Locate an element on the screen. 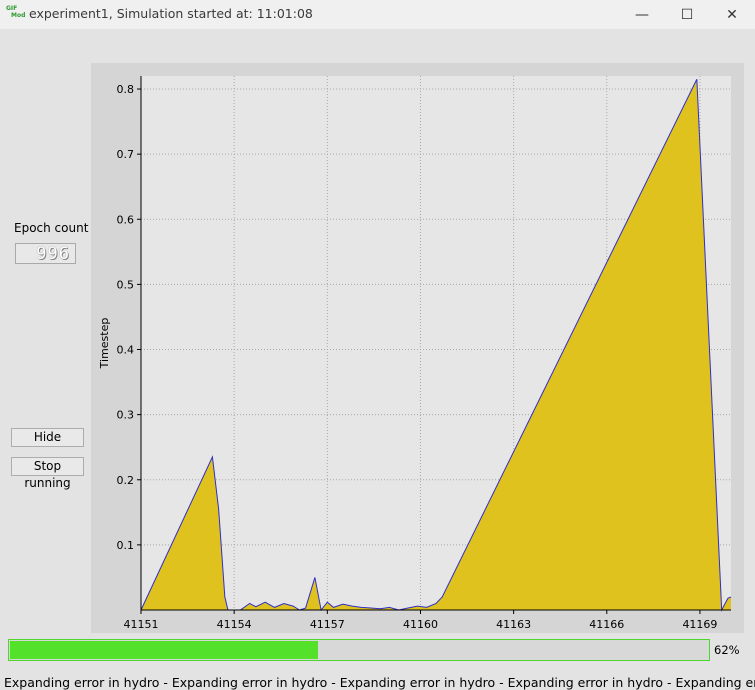  y-axis-label: Timestep is located at coordinates (104, 344).